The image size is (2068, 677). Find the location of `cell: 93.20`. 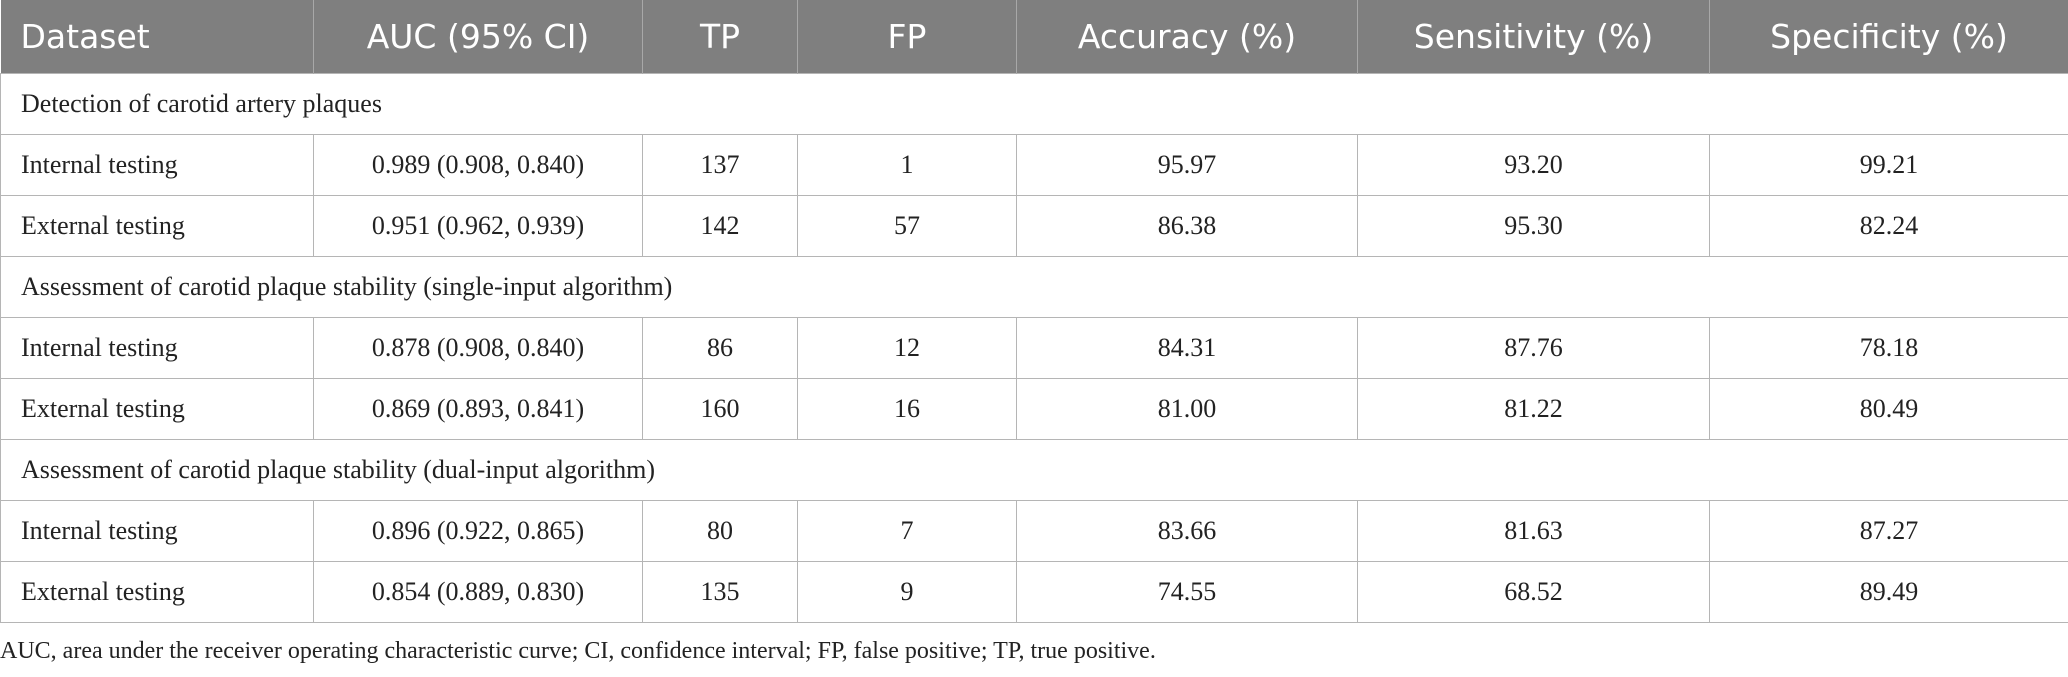

cell: 93.20 is located at coordinates (1533, 165).